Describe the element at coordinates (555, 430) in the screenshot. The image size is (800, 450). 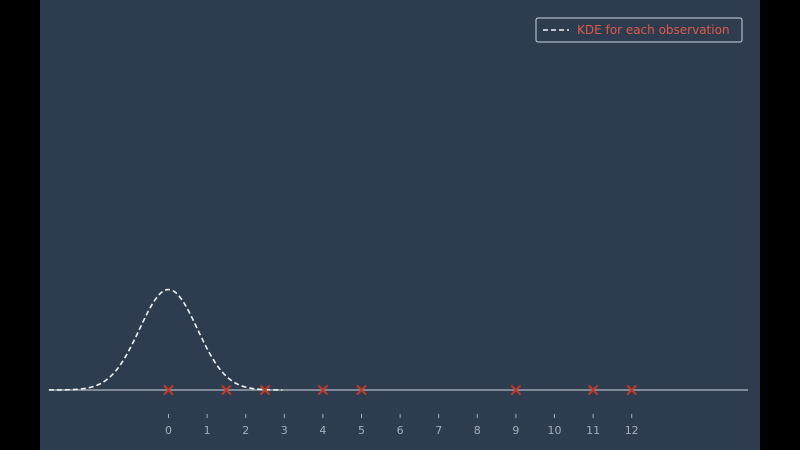
I see `x-tick-label: 10` at that location.